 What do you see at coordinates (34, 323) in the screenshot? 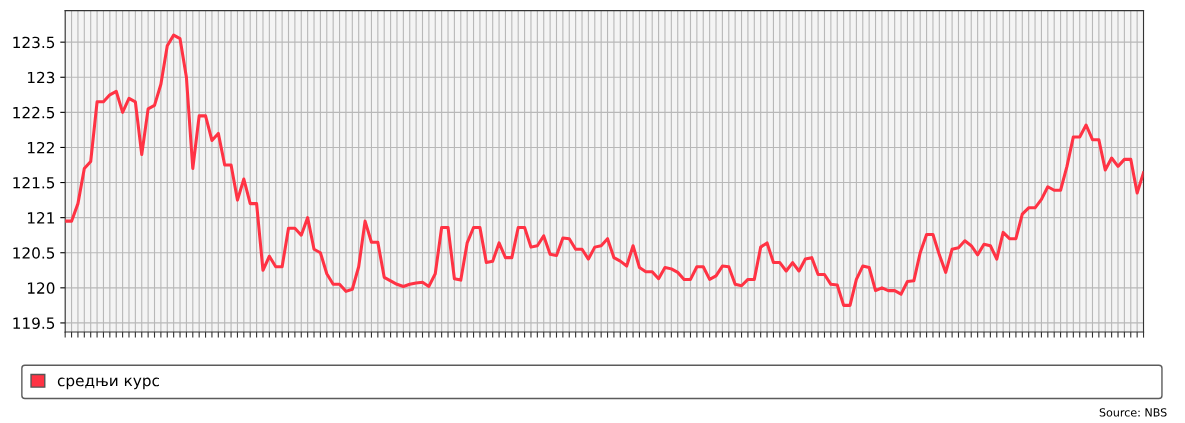
I see `y-tick-label: 119.5` at bounding box center [34, 323].